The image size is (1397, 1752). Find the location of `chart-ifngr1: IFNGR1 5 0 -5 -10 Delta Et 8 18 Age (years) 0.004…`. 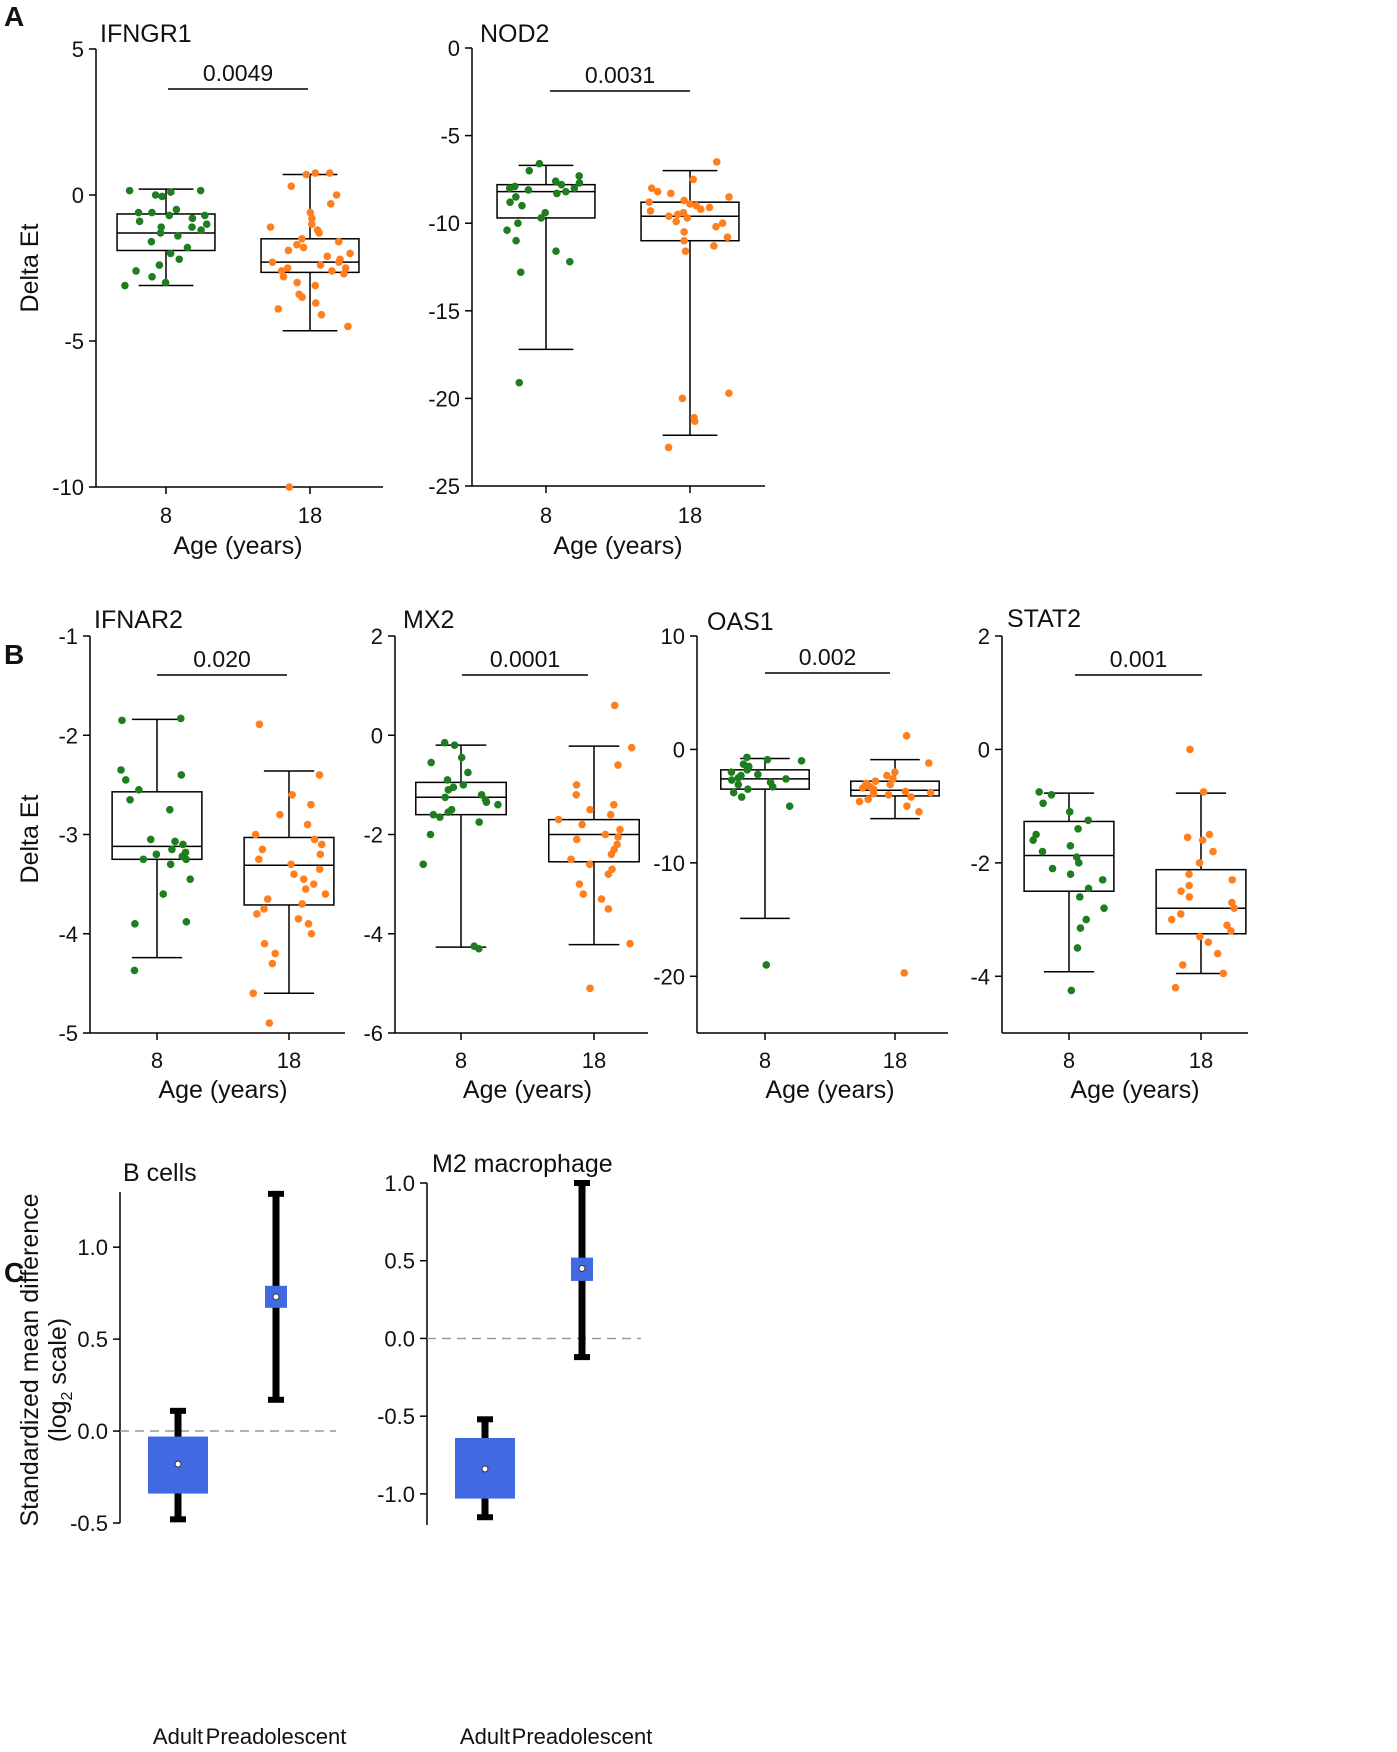

chart-ifngr1: IFNGR1 5 0 -5 -10 Delta Et 8 18 Age (years) 0.004… is located at coordinates (199, 290).